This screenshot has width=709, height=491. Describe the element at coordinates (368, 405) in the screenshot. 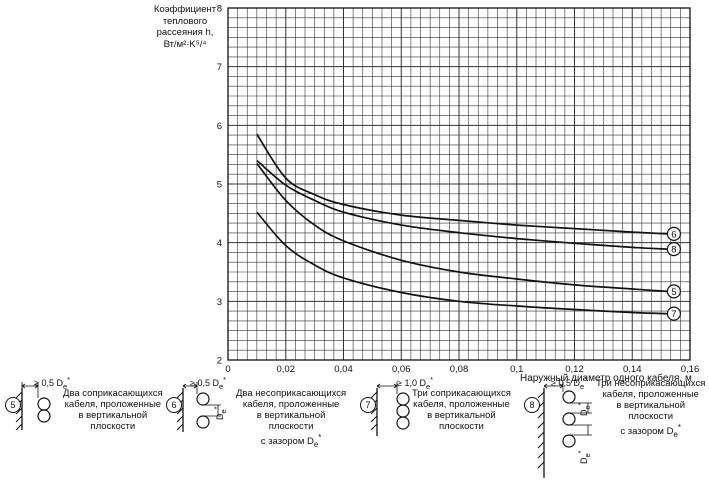

I see `curve-number-7: 7` at that location.